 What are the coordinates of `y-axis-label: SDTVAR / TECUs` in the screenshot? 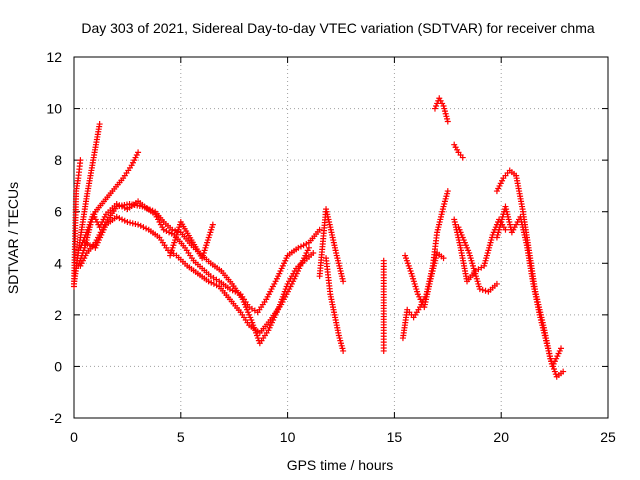 It's located at (13, 238).